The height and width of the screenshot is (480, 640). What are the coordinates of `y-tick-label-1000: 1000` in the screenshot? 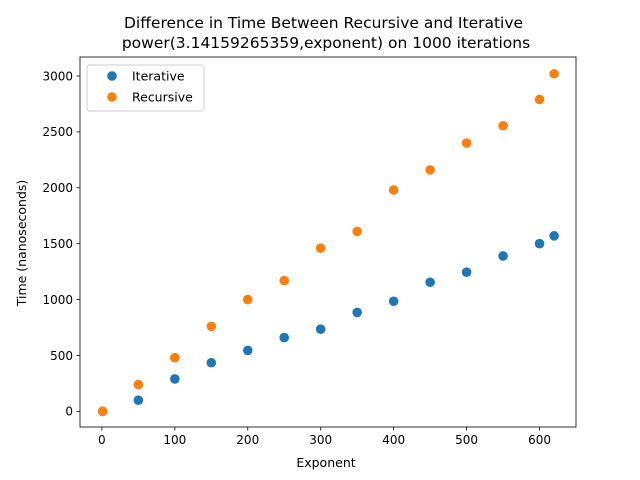 It's located at (57, 300).